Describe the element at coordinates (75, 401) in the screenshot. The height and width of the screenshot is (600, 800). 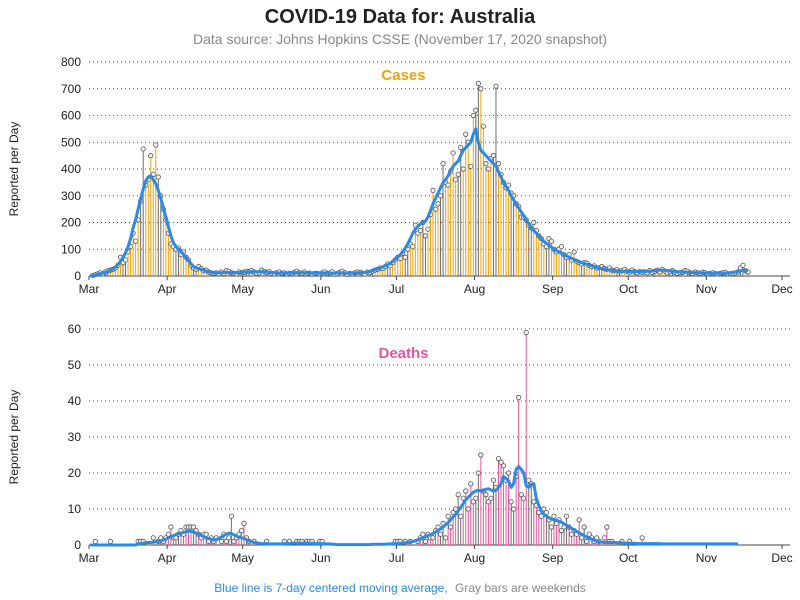
I see `y-tick-label: 40` at that location.